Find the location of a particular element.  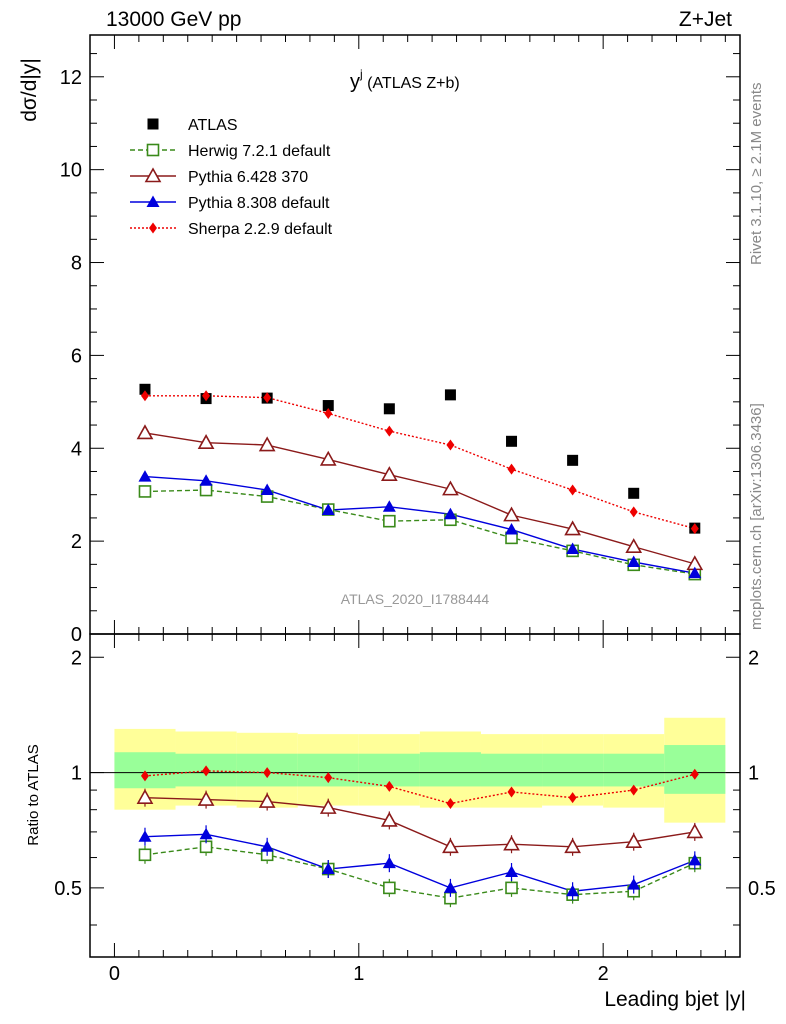

main-y-tick-label: 10 is located at coordinates (71, 171).